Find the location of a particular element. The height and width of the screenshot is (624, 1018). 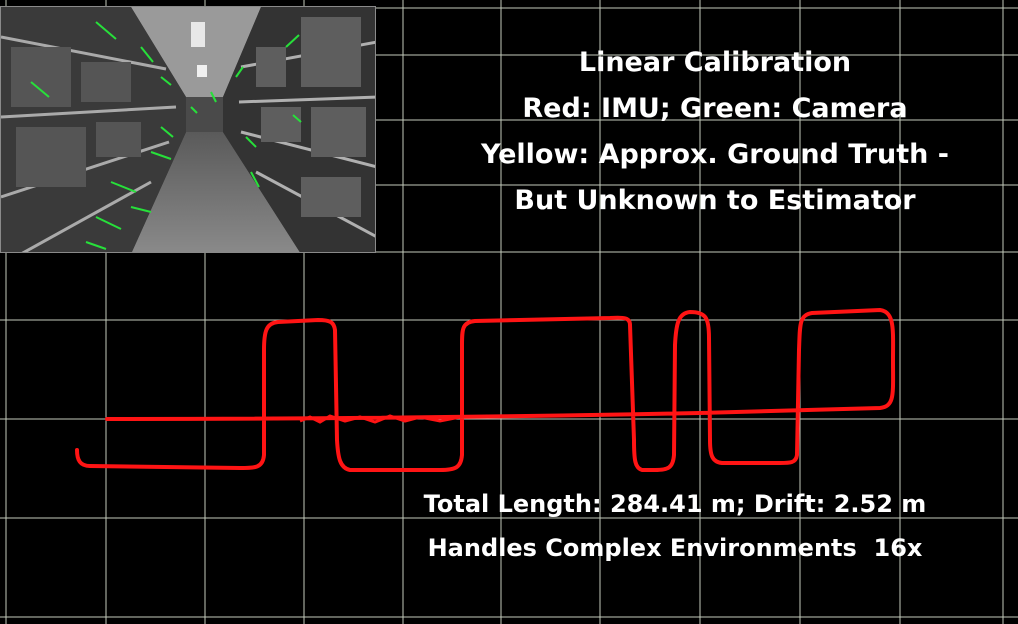

length-drift-text: Total Length: 284.41 m; Drift: 2.52 m is located at coordinates (675, 504).